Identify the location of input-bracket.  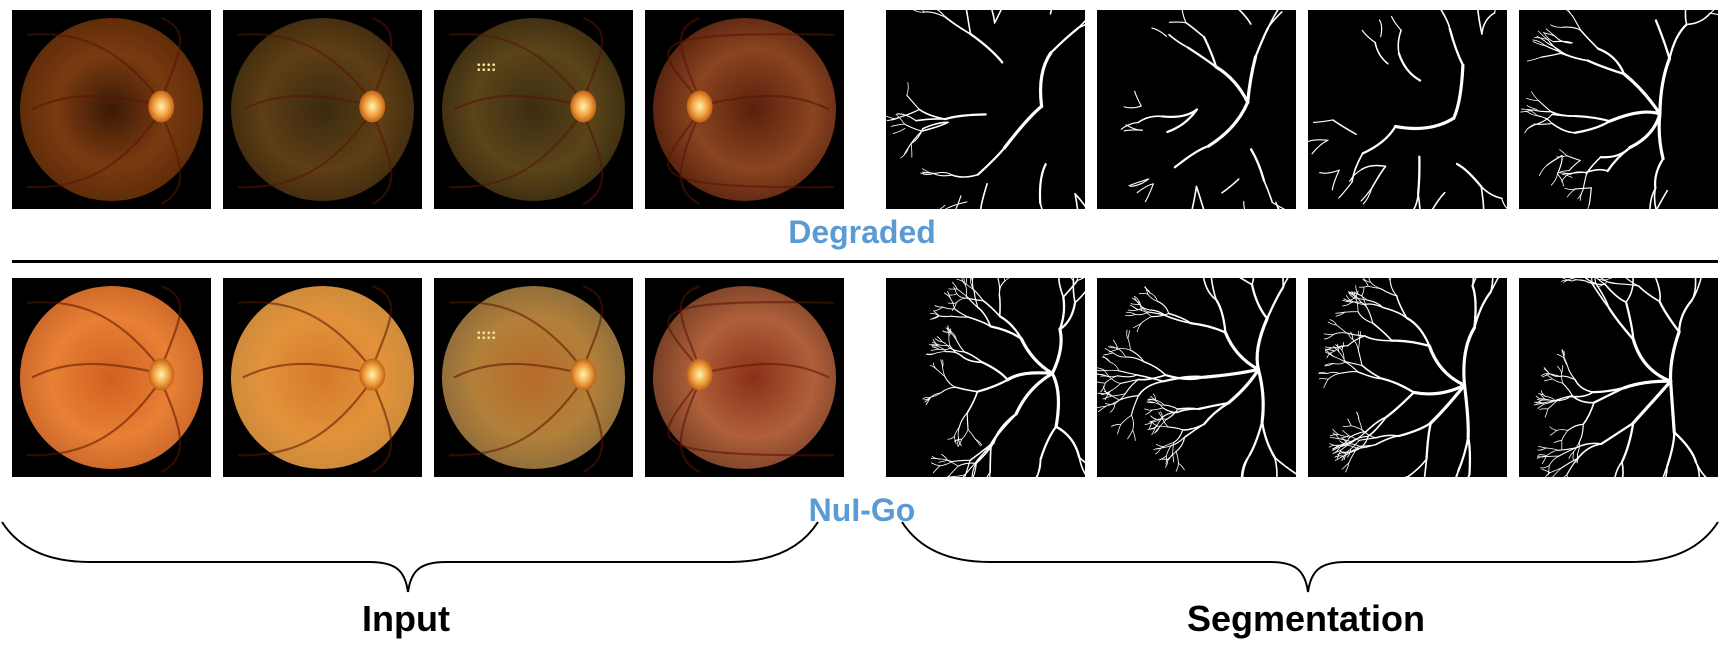
(410, 557).